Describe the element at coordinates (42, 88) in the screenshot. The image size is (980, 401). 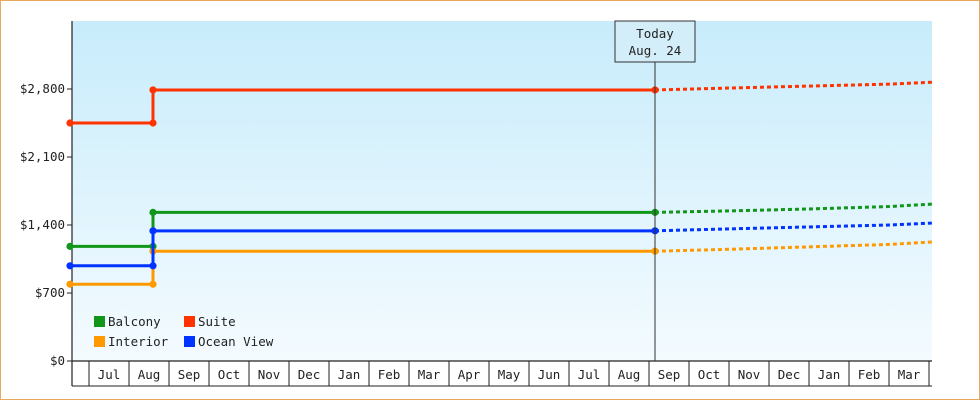
I see `y-tick-label: $2,800` at that location.